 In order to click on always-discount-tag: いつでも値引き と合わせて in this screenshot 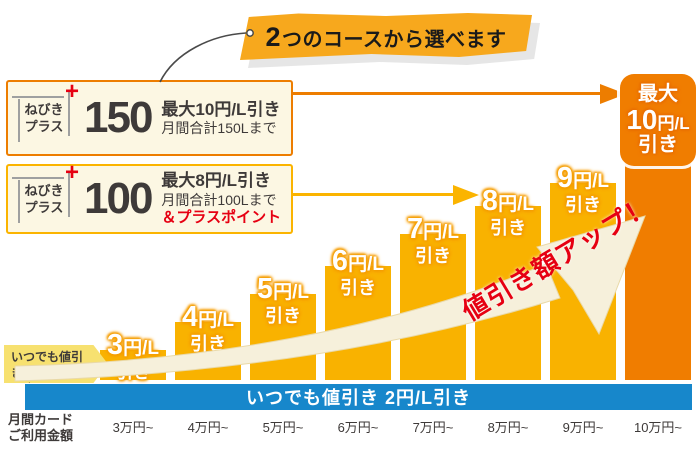, I will do `click(56, 364)`.